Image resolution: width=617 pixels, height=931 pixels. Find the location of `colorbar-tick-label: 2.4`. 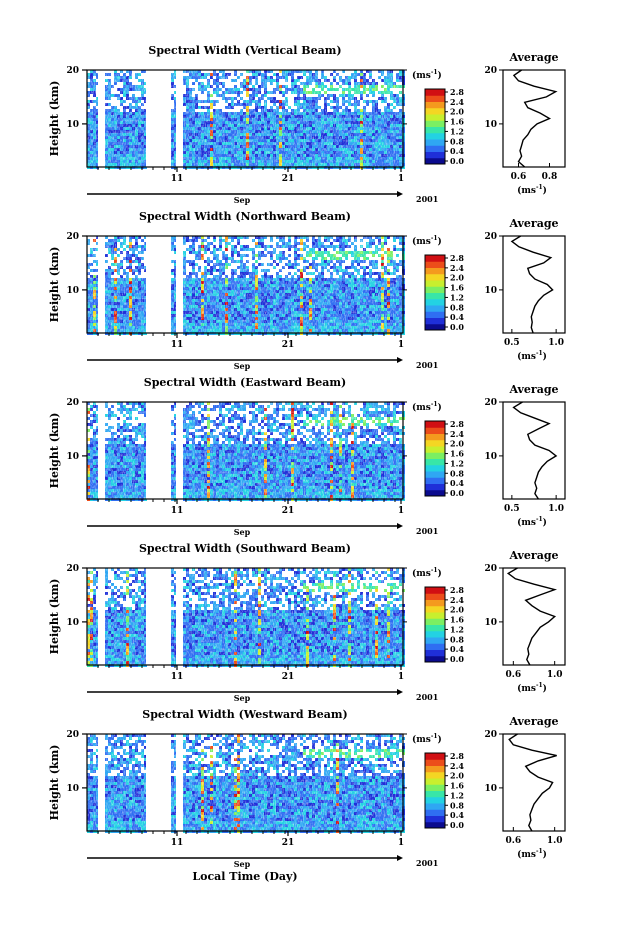

colorbar-tick-label: 2.4 is located at coordinates (457, 102).